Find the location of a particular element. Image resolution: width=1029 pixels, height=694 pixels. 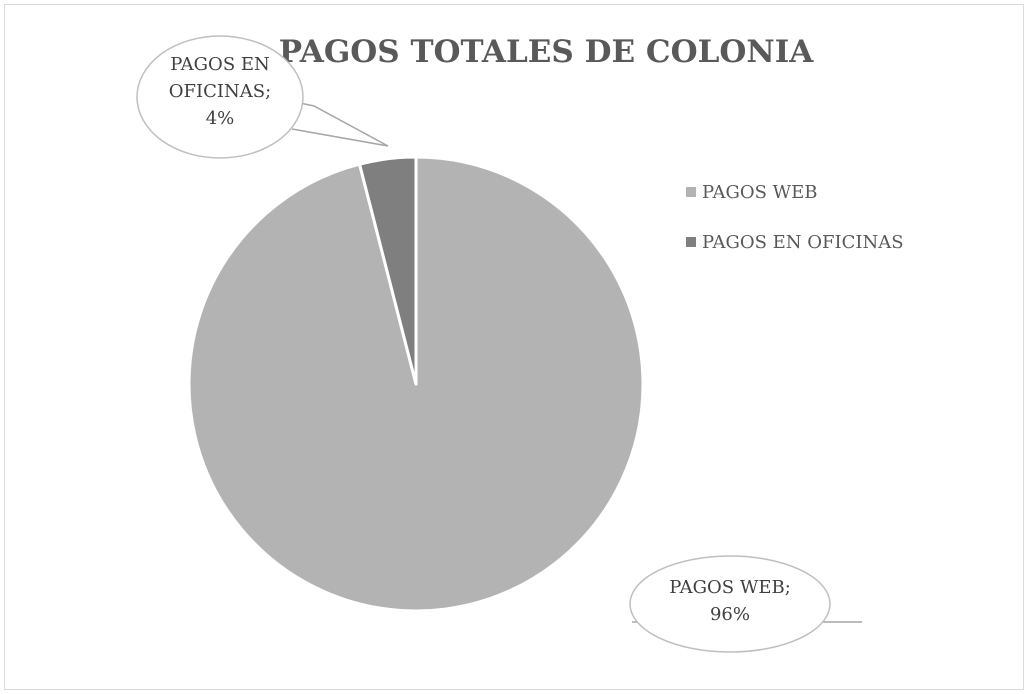

legend-swatch-pagos-web is located at coordinates (691, 192).